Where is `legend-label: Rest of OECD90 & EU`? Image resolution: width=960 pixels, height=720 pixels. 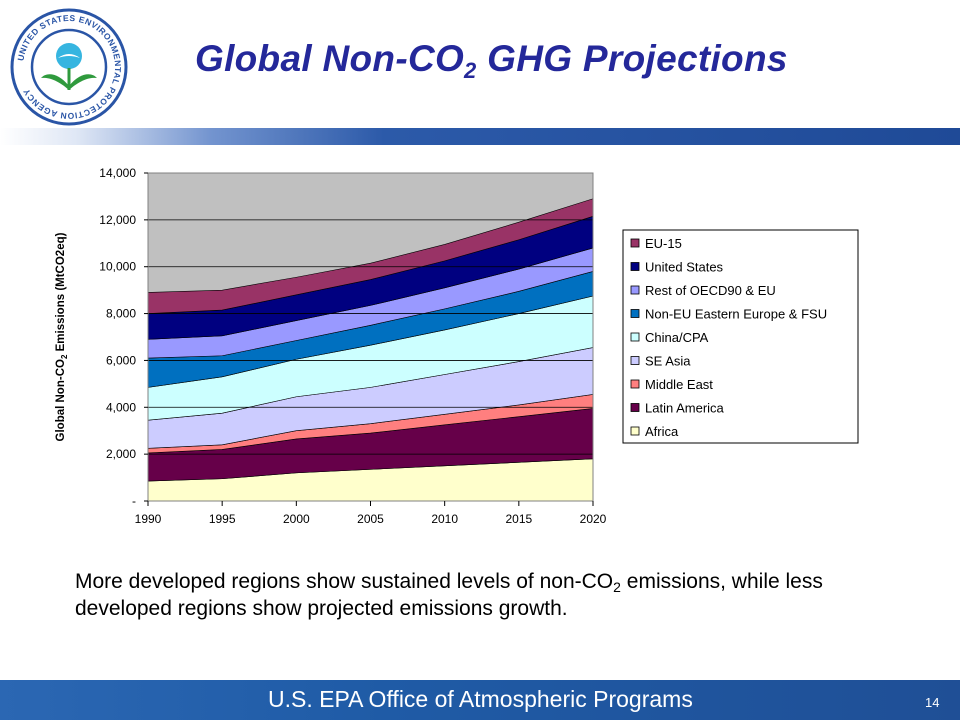
legend-label: Rest of OECD90 & EU is located at coordinates (710, 290).